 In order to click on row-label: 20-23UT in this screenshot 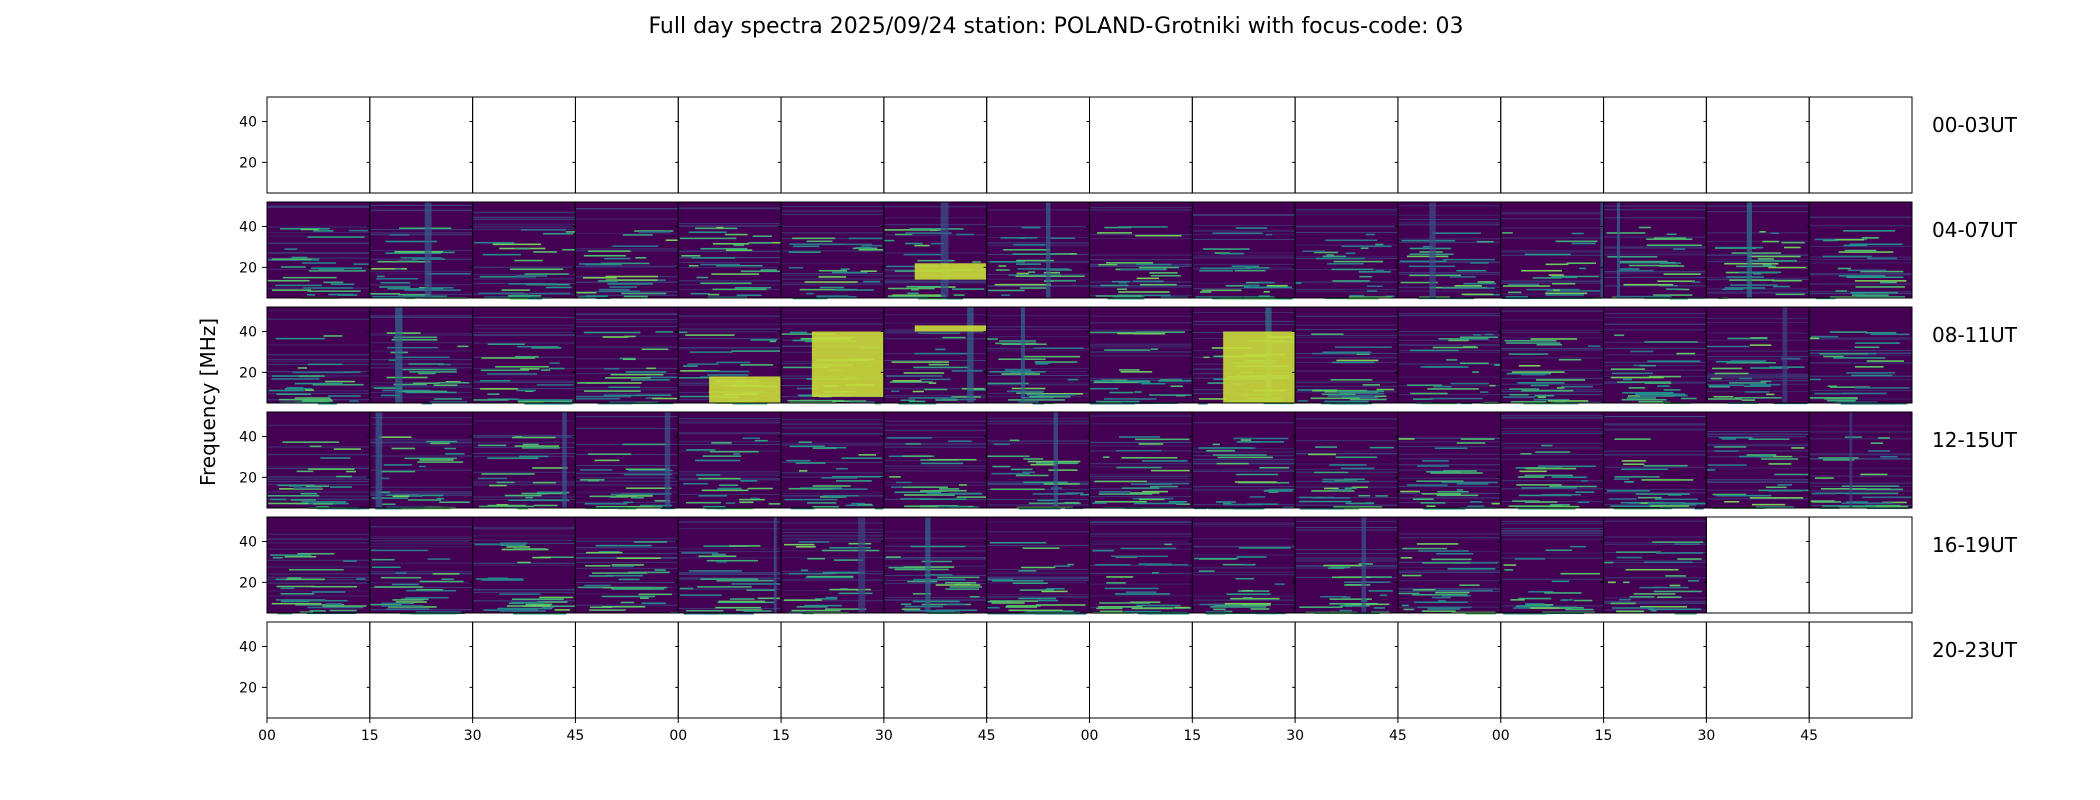, I will do `click(1975, 650)`.